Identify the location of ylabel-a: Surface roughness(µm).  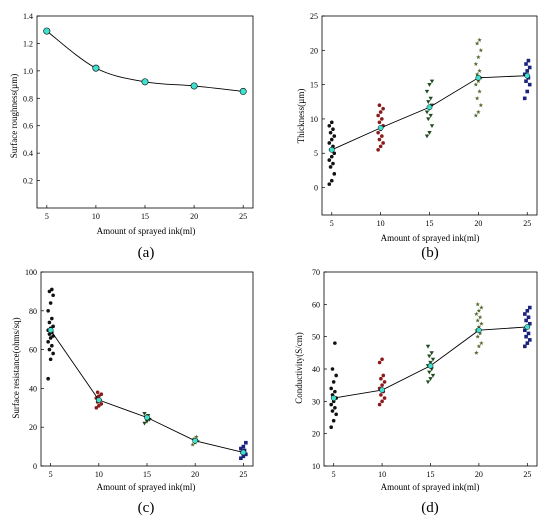
(14, 116).